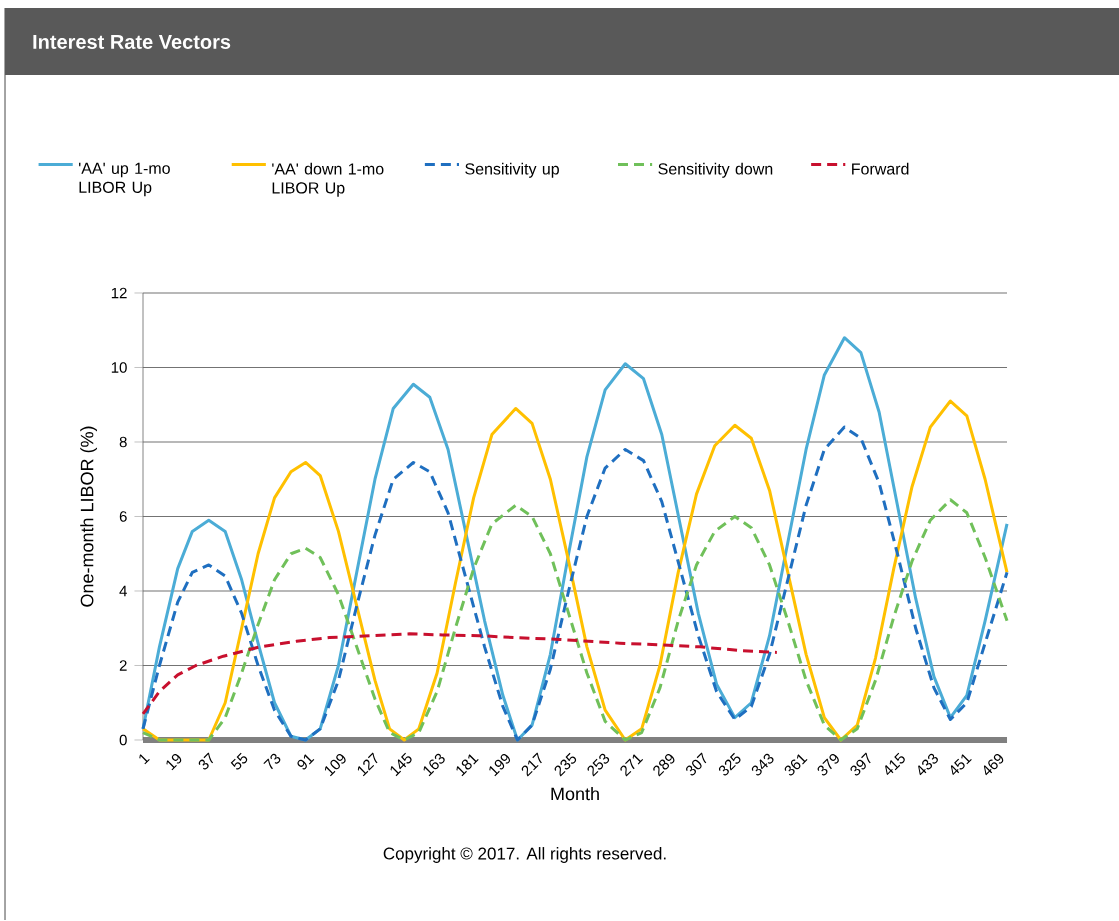 The image size is (1119, 921). I want to click on x-axis-title: Month, so click(575, 794).